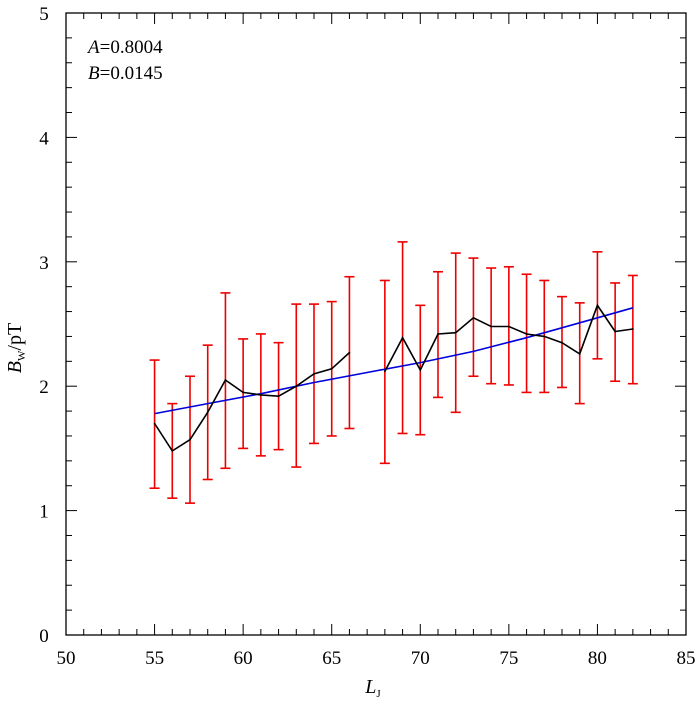 The width and height of the screenshot is (700, 702). Describe the element at coordinates (331, 658) in the screenshot. I see `x-tick-label: 65` at that location.